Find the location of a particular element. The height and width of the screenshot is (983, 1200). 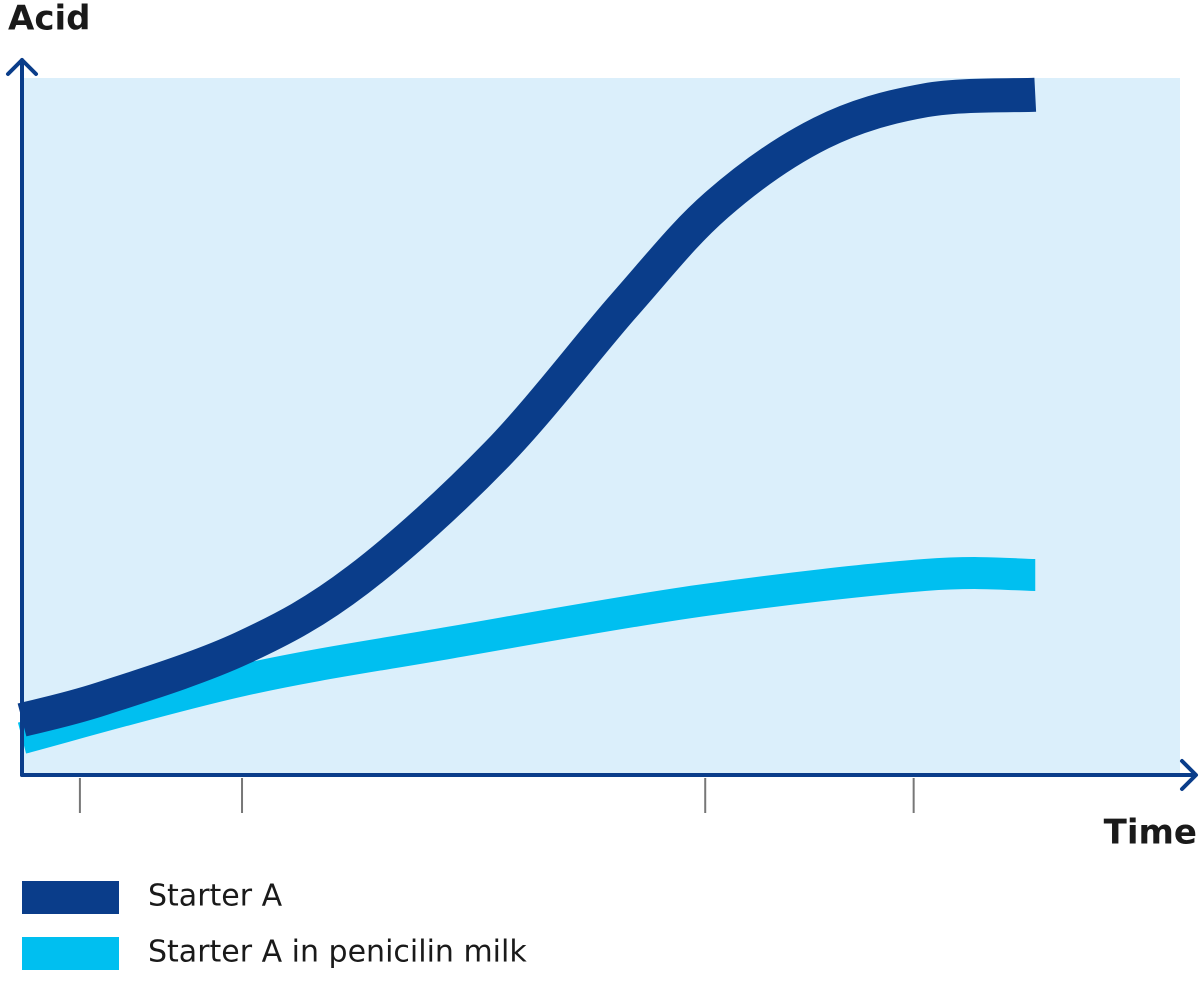

x-axis-label: Time is located at coordinates (1150, 833).